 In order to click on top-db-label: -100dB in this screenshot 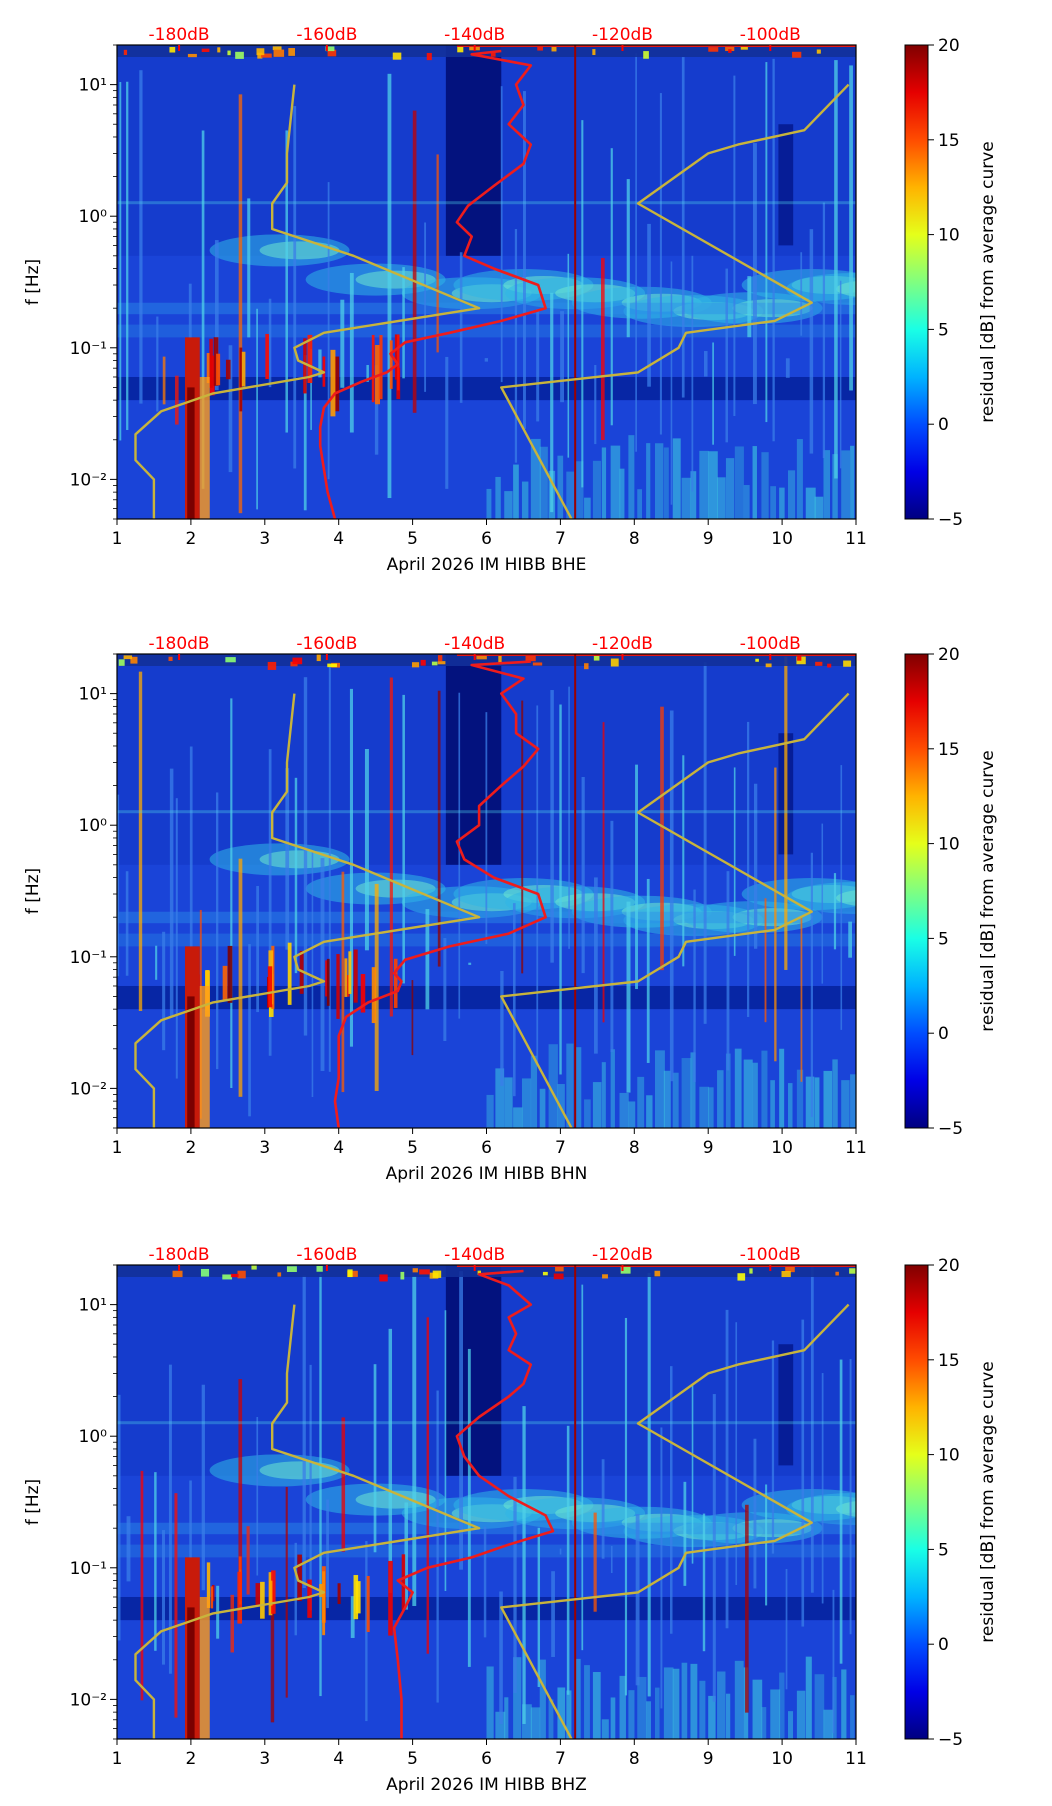, I will do `click(770, 644)`.